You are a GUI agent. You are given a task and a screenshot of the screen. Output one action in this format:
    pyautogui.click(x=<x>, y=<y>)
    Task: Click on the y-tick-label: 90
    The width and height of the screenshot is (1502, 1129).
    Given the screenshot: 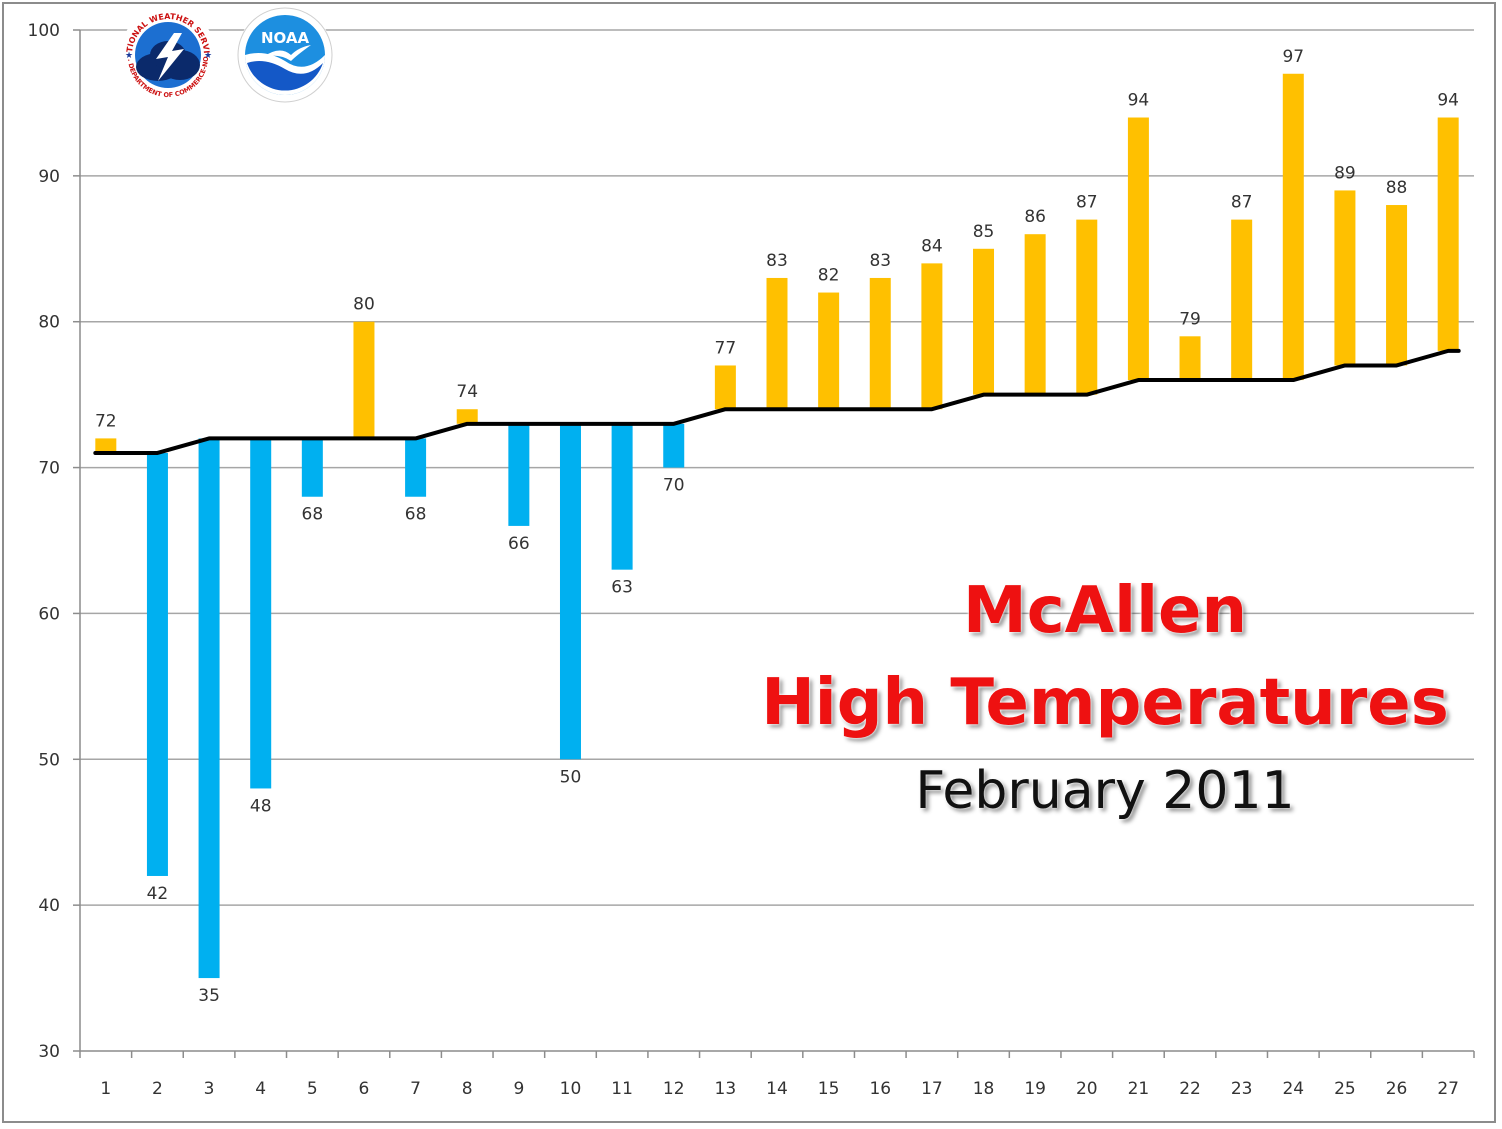 What is the action you would take?
    pyautogui.click(x=49, y=177)
    